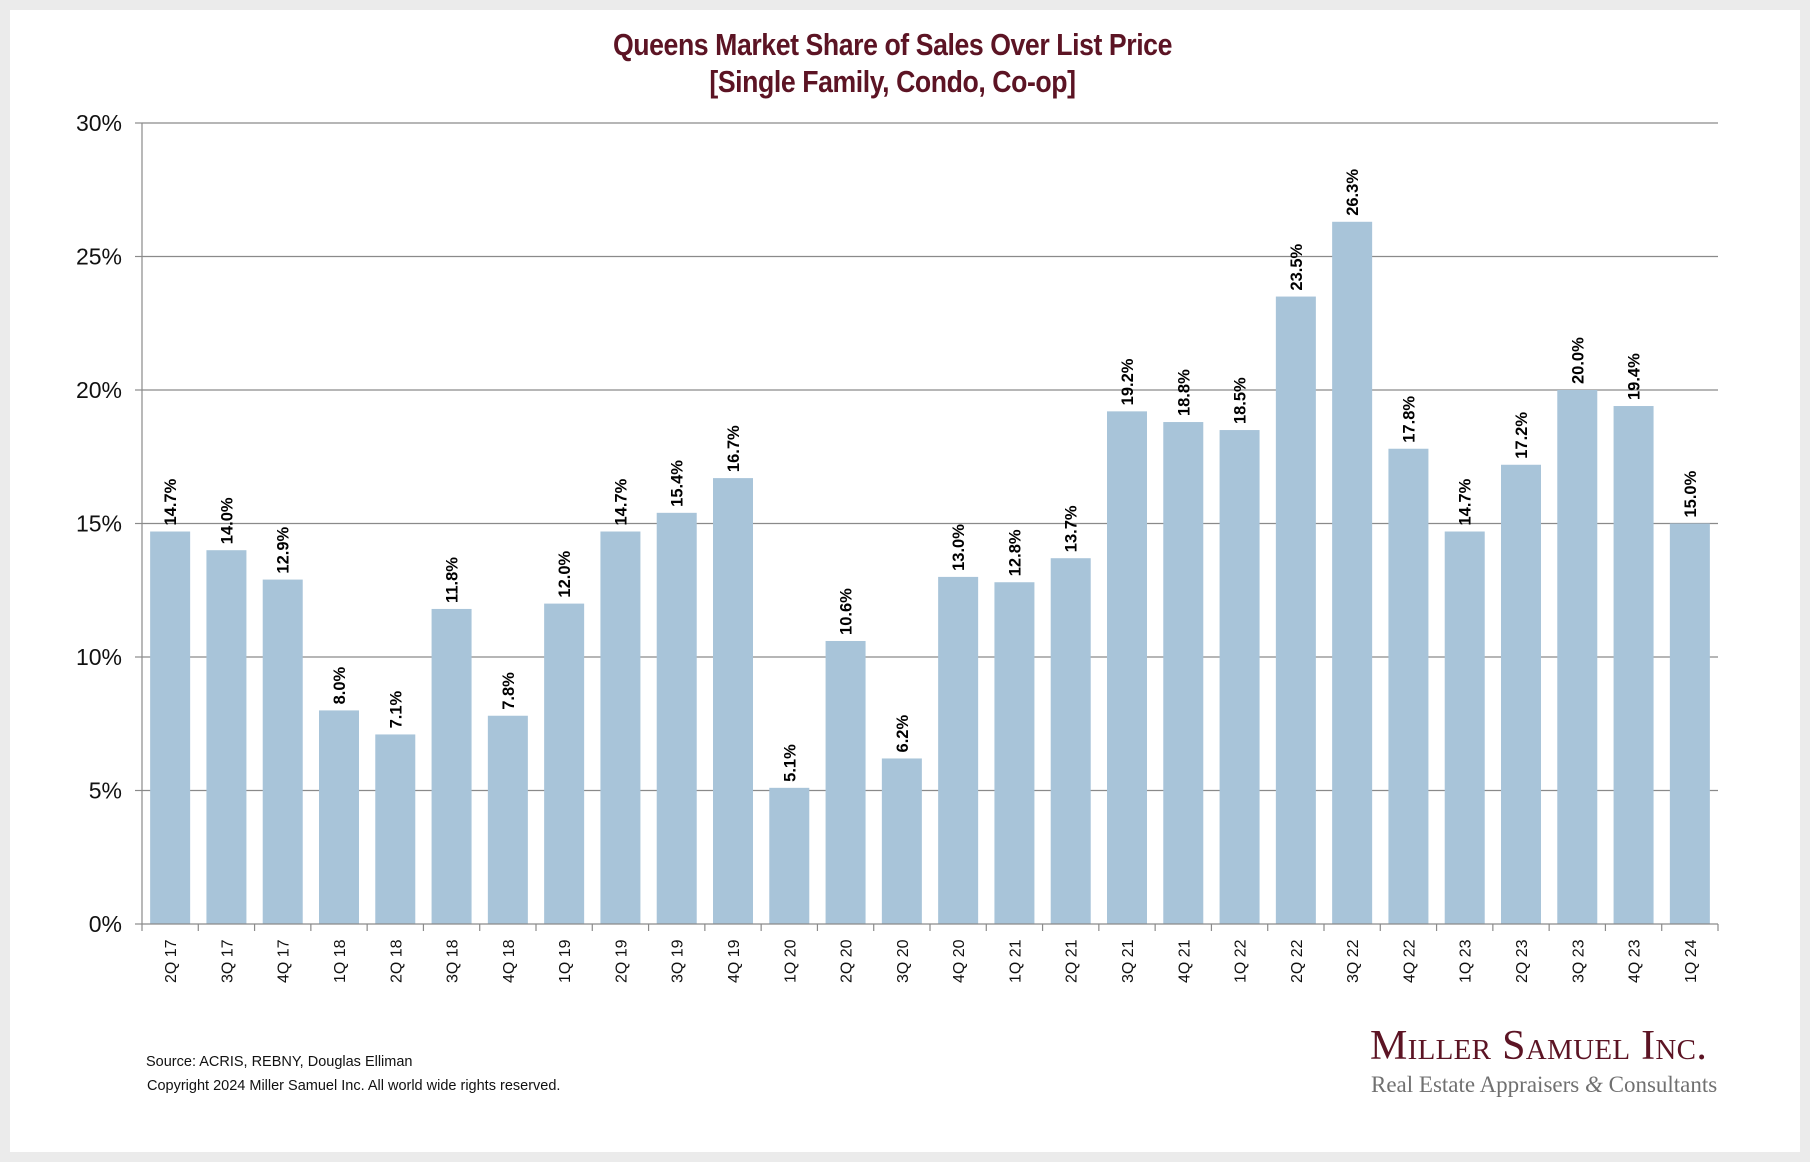 This screenshot has height=1162, width=1810. I want to click on data-label: 5.1%, so click(790, 763).